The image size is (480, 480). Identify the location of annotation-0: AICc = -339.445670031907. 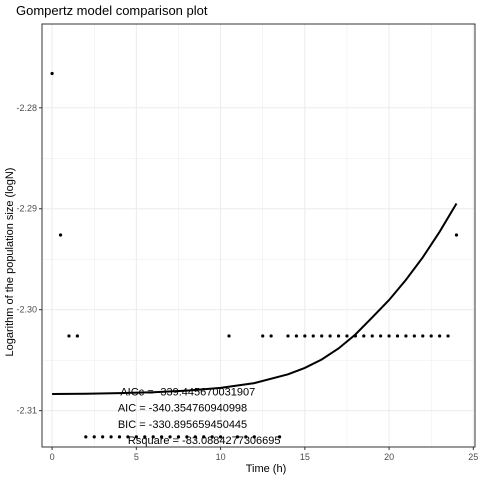
(187, 392).